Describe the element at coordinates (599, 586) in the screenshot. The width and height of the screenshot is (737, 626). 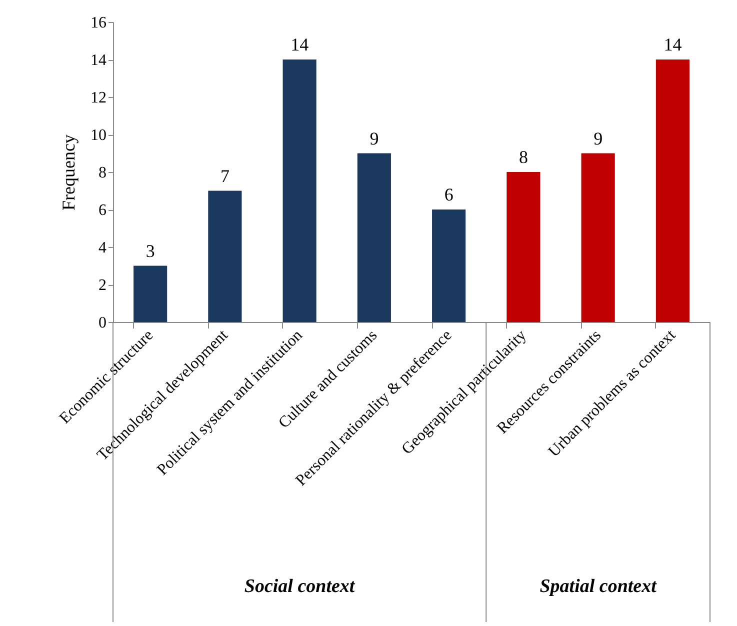
I see `text: Spatial context` at that location.